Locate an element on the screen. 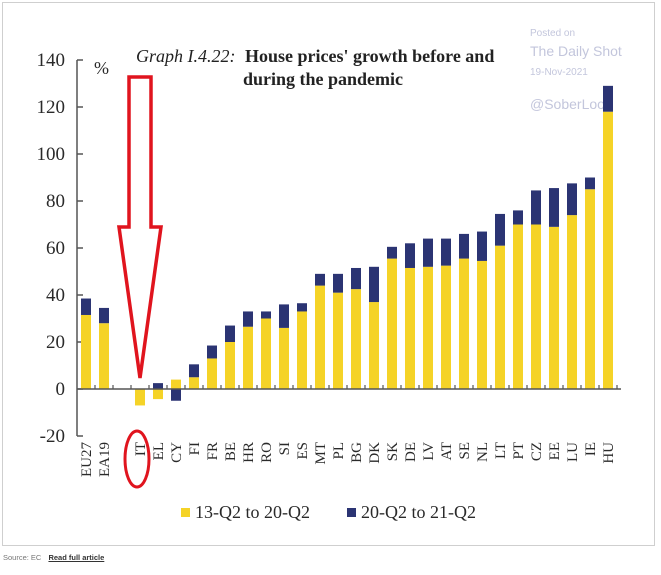 The image size is (661, 575). y-axis: -20 0 20 40 60 80 100 120 140 is located at coordinates (60, 248).